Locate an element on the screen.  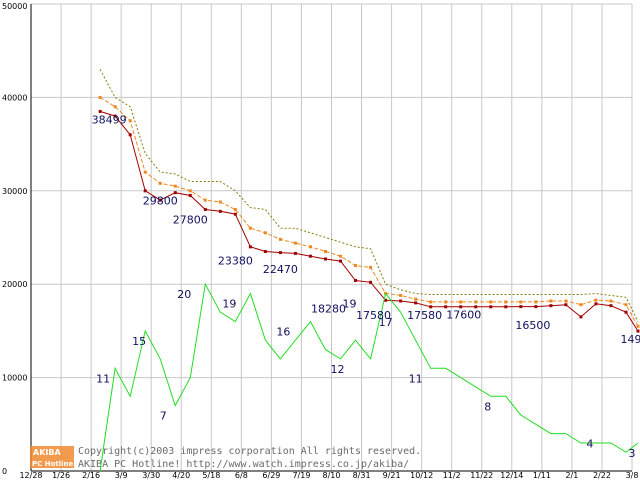
price-label: 23380 is located at coordinates (235, 261).